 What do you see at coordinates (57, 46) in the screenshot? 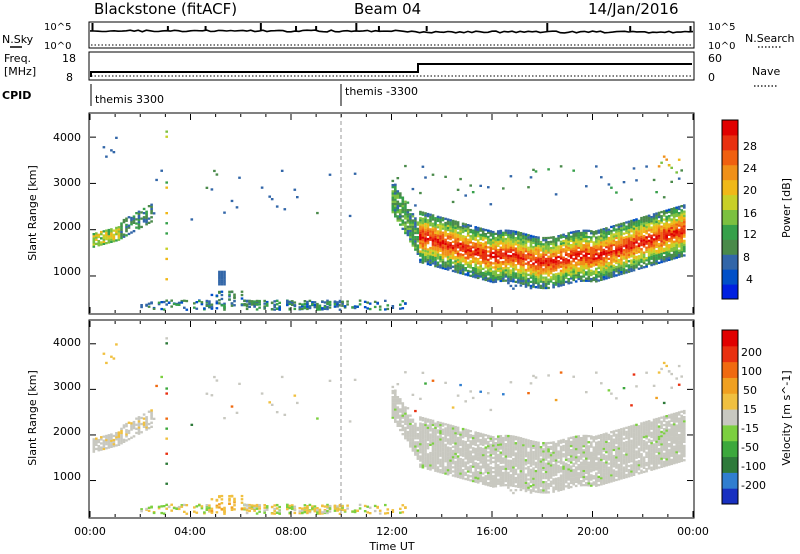
I see `noise-left-tick-bottom: 10^0` at bounding box center [57, 46].